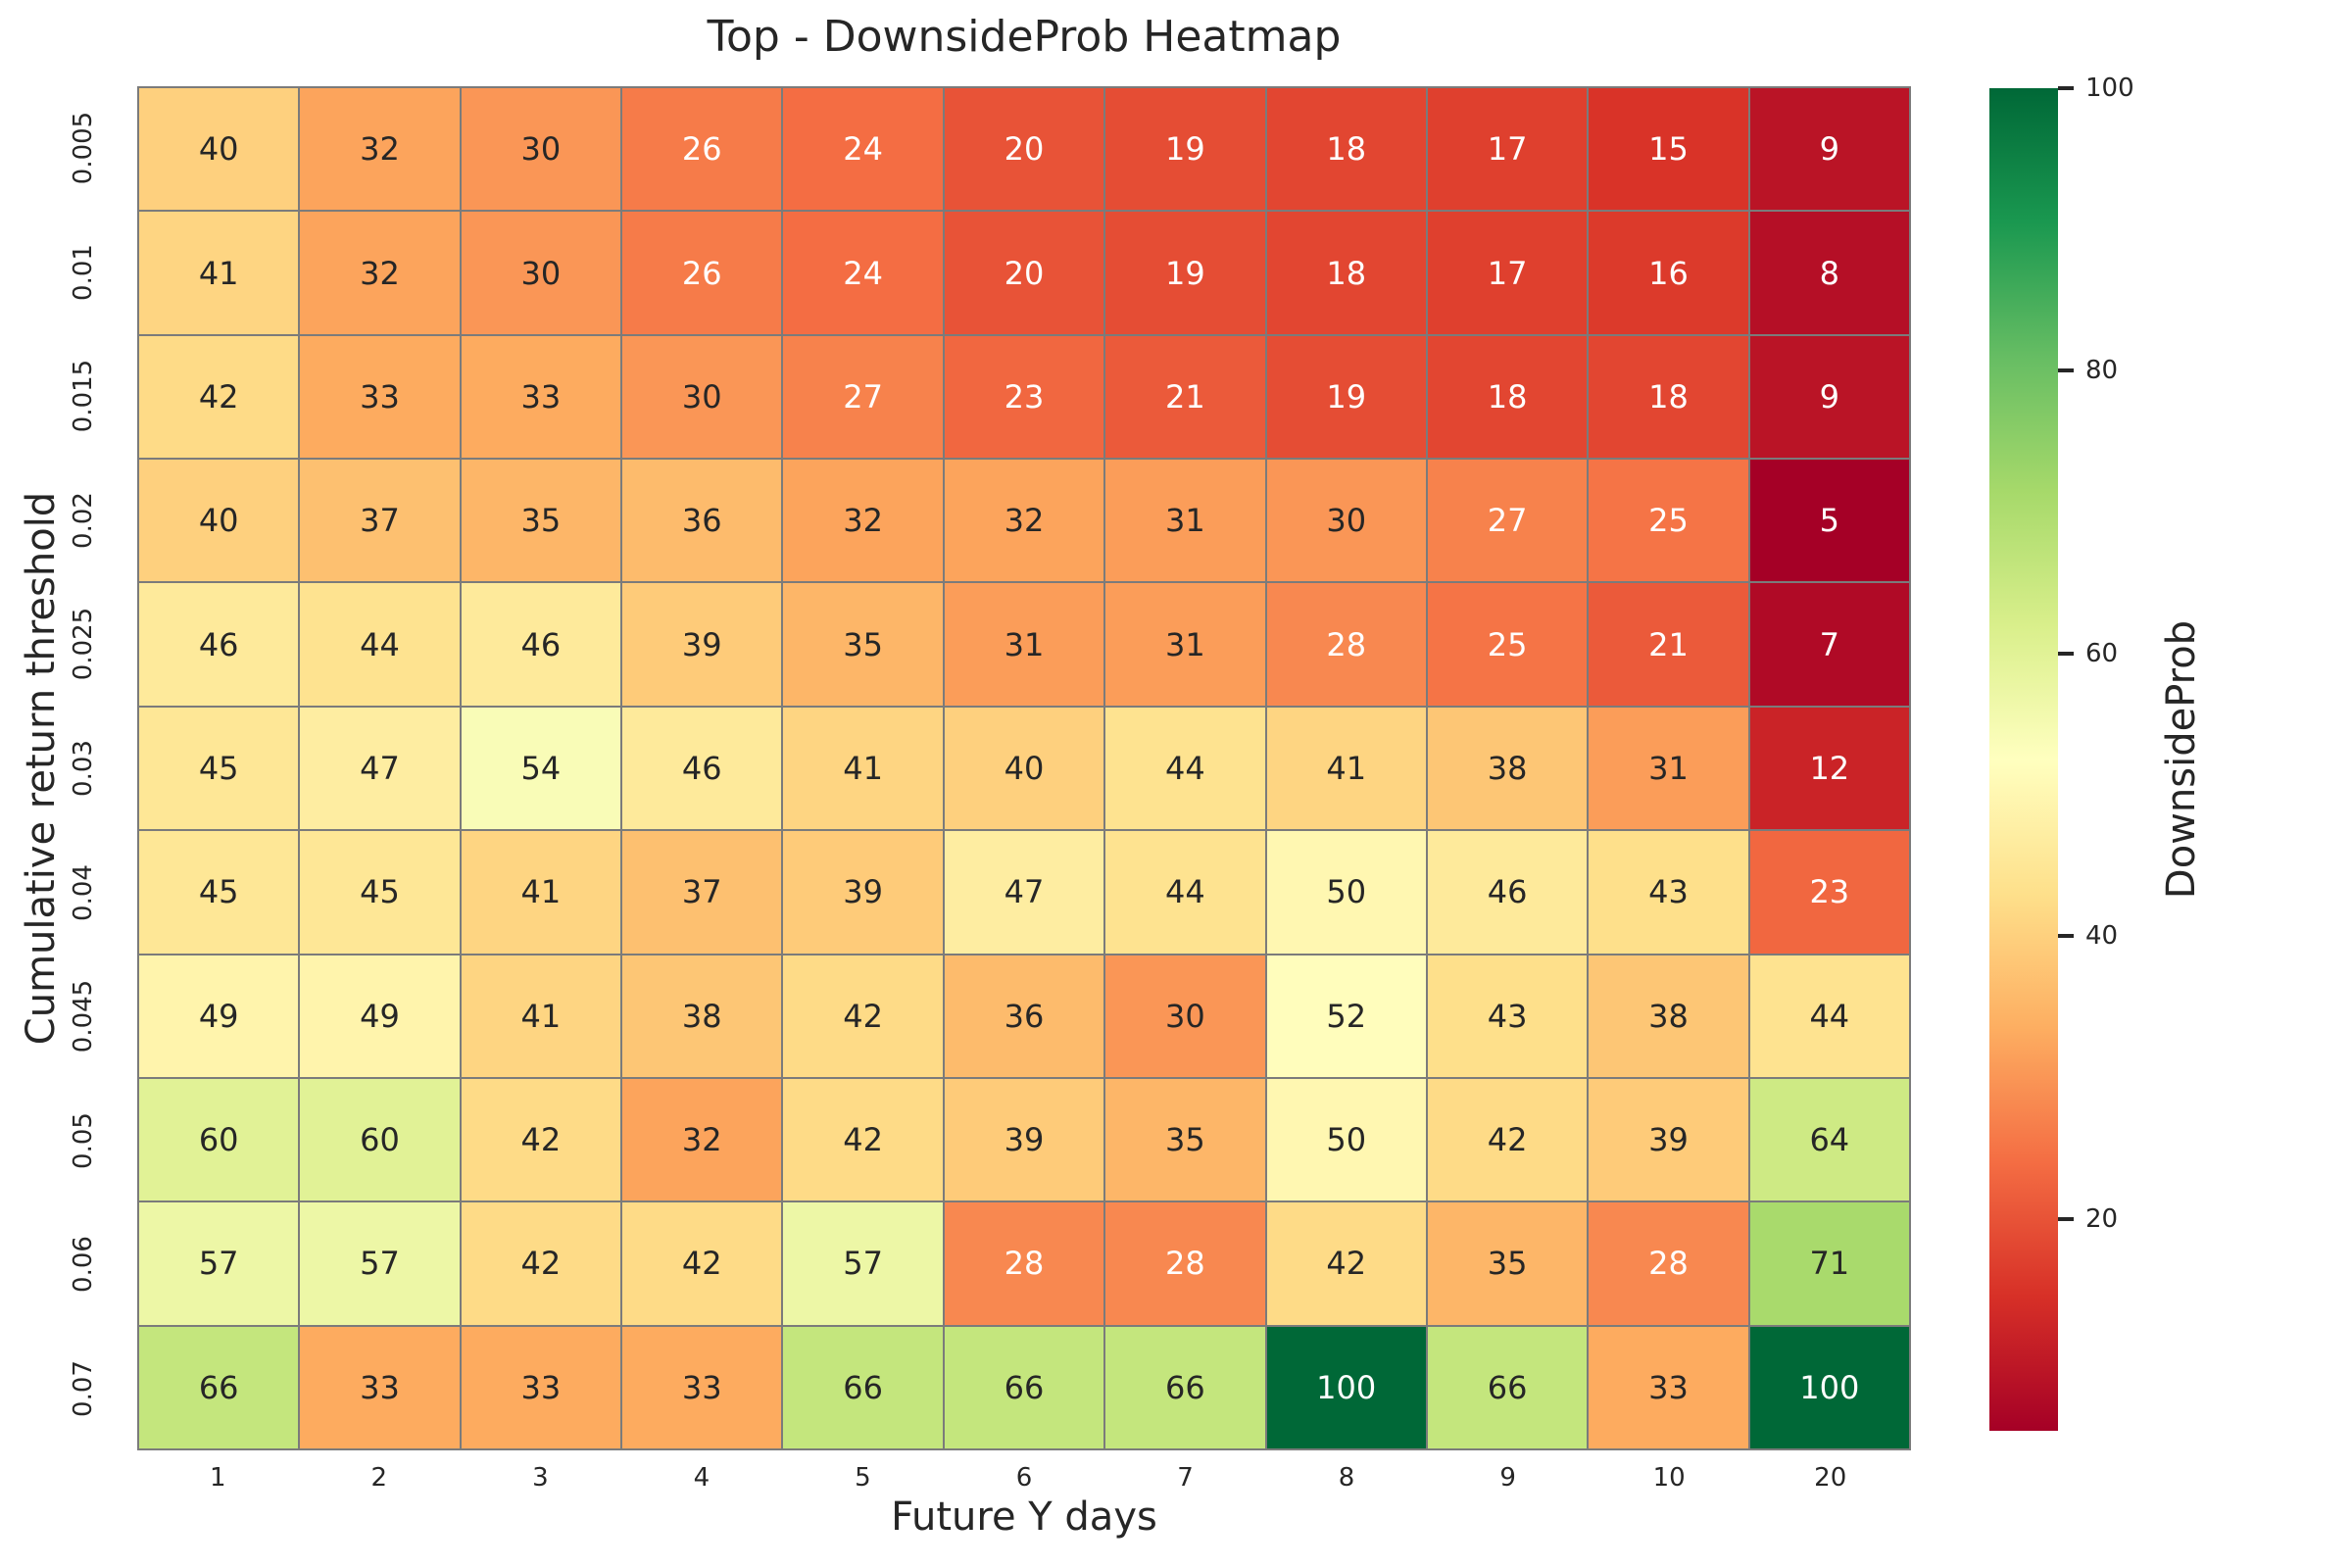 The image size is (2352, 1568). I want to click on heatmap-cell: 71, so click(1829, 1263).